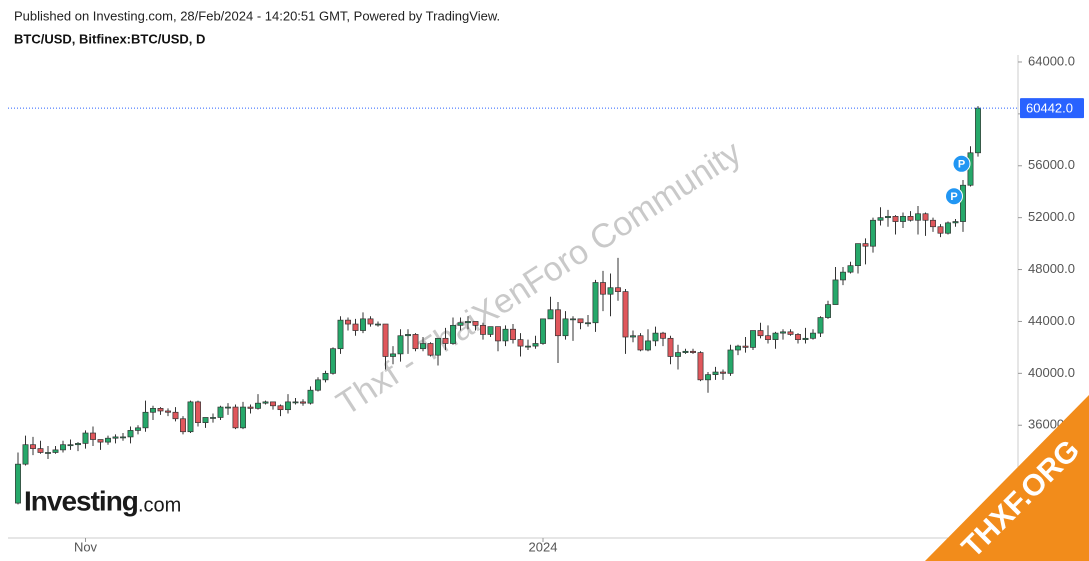  I want to click on y-tick-label: 40000.0, so click(1051, 372).